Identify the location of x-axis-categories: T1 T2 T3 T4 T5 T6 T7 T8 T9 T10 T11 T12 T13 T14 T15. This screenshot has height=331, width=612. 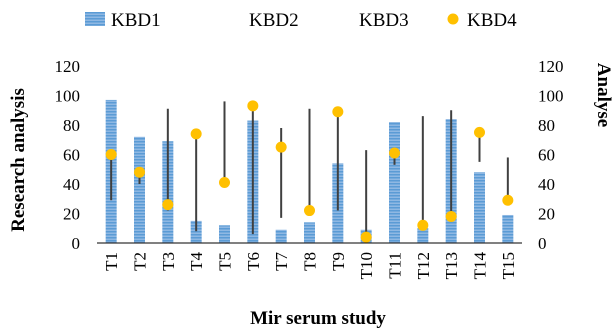
(310, 266).